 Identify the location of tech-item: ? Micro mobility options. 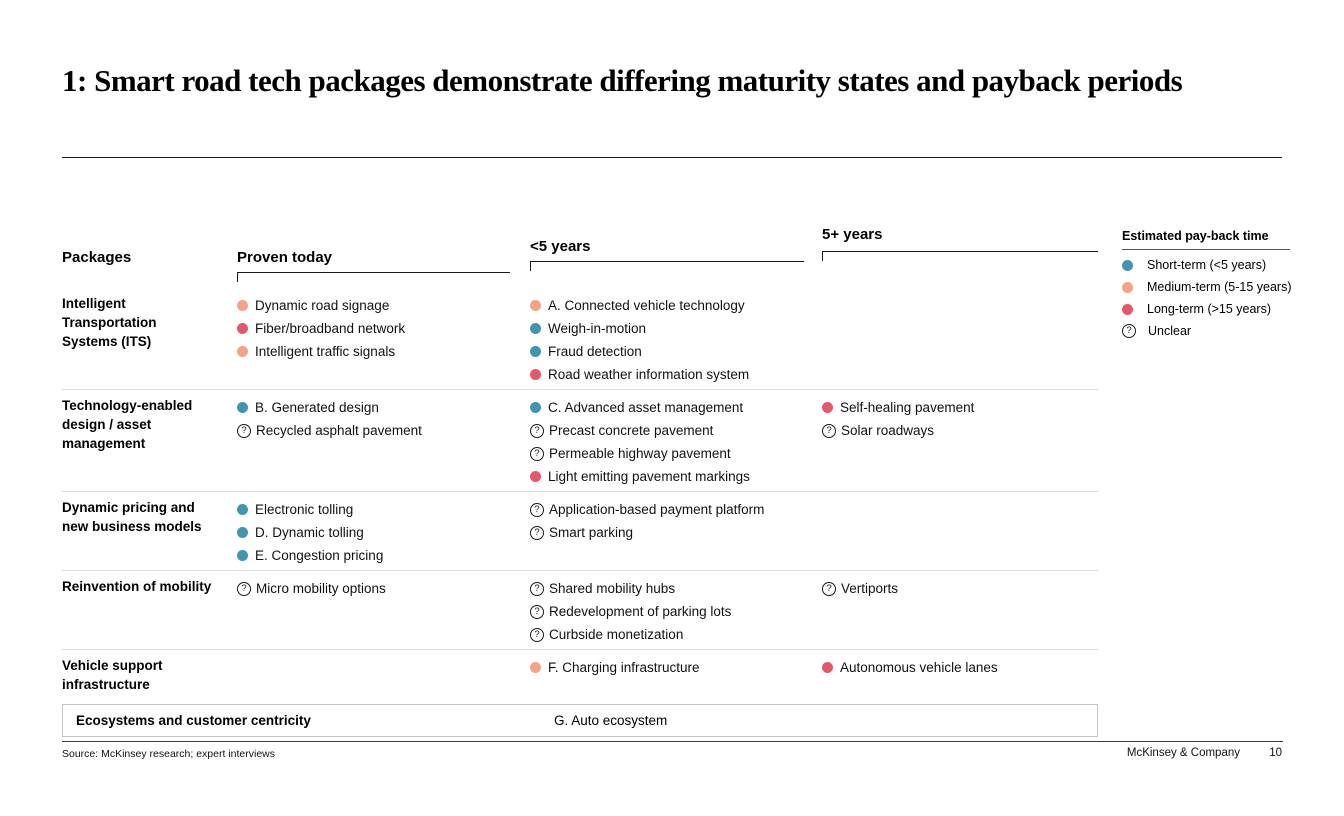
(378, 588).